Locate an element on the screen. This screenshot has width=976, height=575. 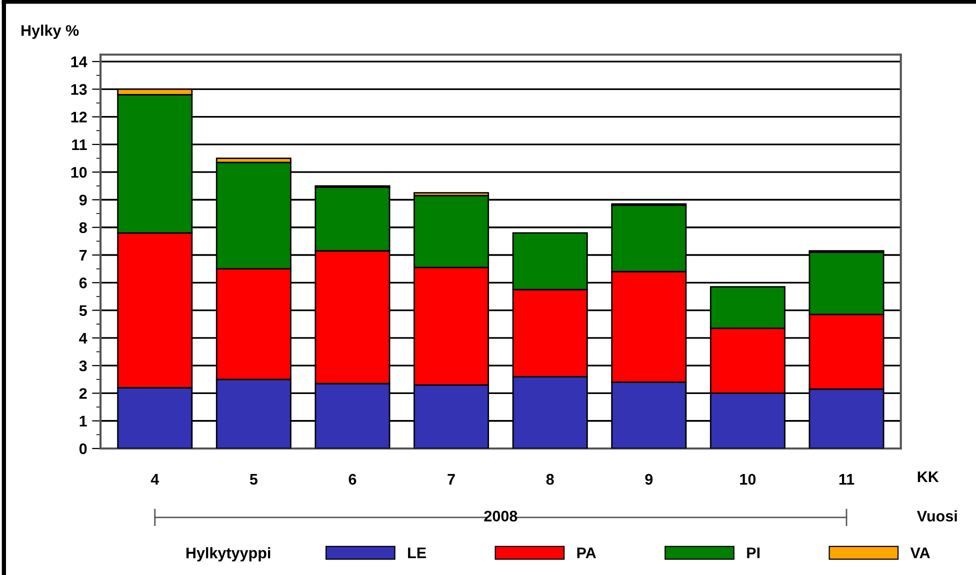
y-tick-label: 5 is located at coordinates (83, 310).